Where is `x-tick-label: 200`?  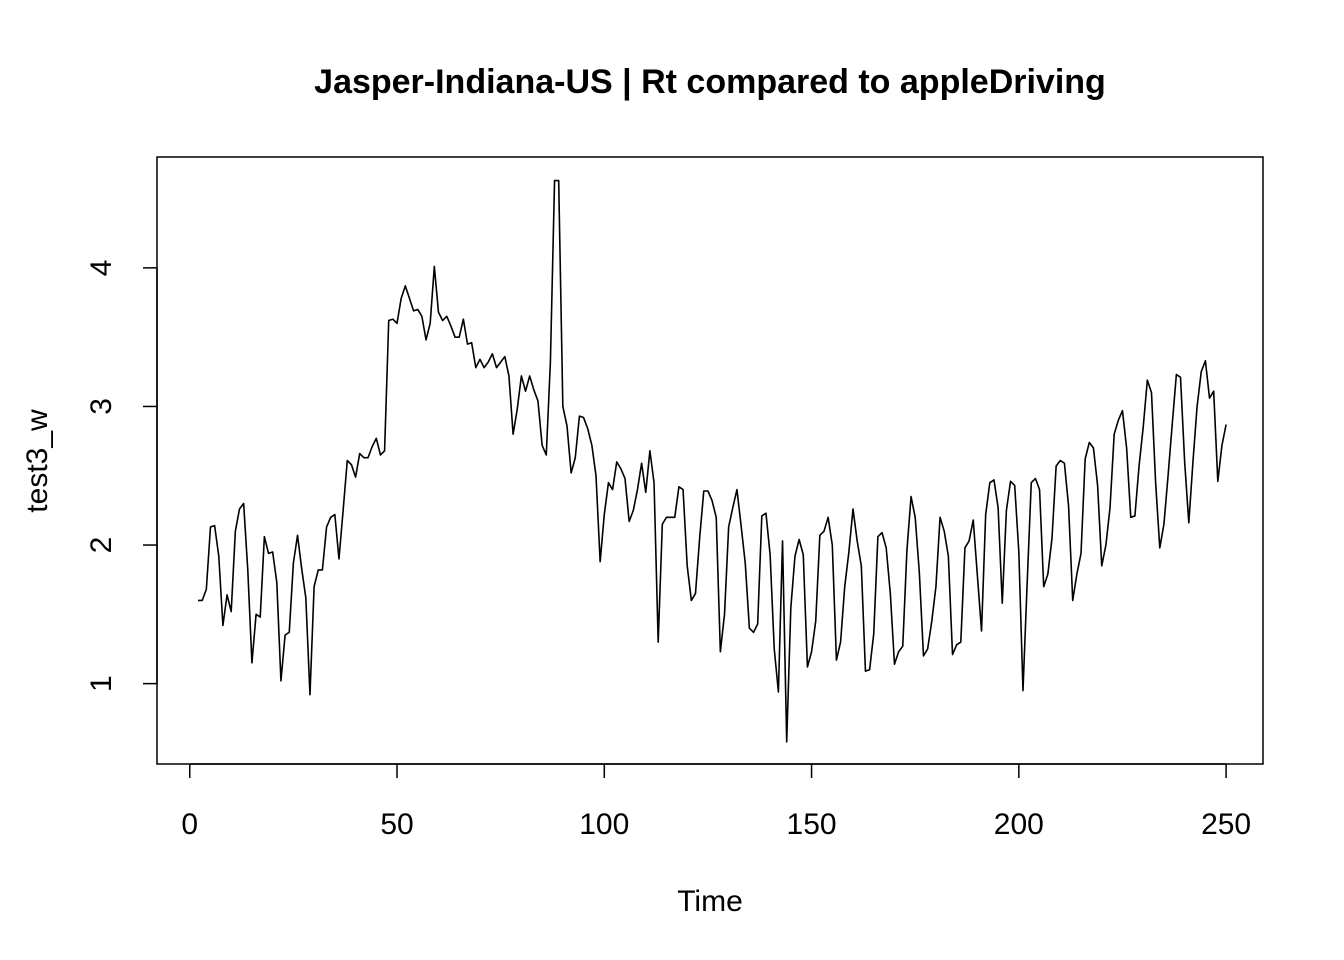
x-tick-label: 200 is located at coordinates (1019, 824).